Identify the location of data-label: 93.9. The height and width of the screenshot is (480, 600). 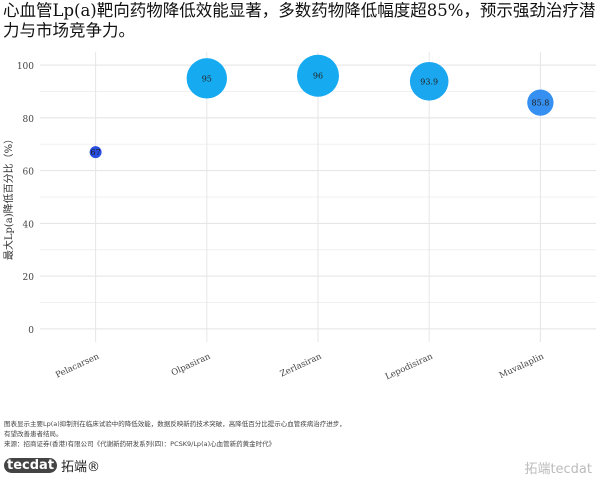
(429, 81).